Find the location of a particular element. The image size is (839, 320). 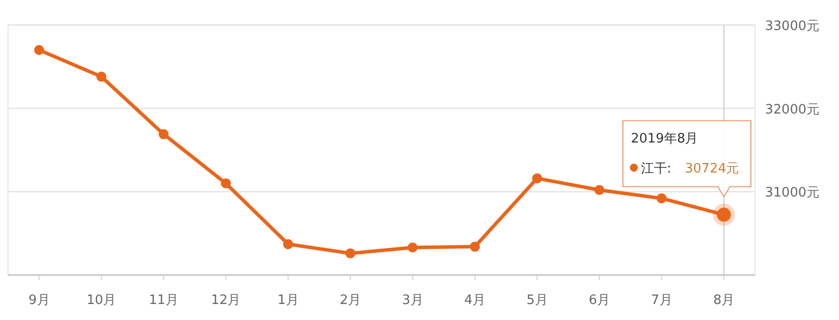

x-tick-label: 7月 is located at coordinates (661, 300).